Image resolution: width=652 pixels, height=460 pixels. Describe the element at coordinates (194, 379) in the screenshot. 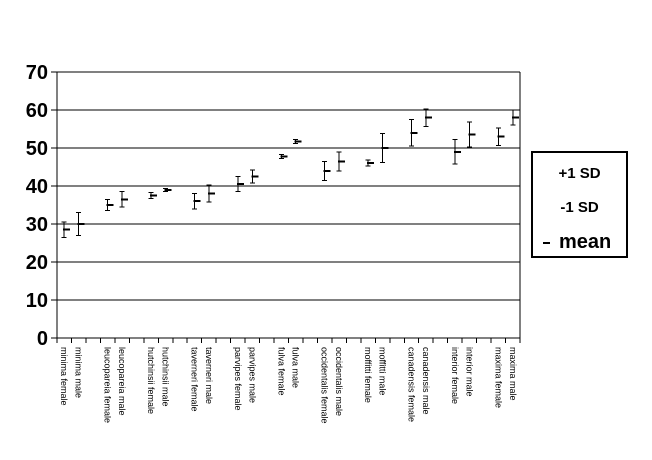

I see `svg-text: taverneri female` at that location.